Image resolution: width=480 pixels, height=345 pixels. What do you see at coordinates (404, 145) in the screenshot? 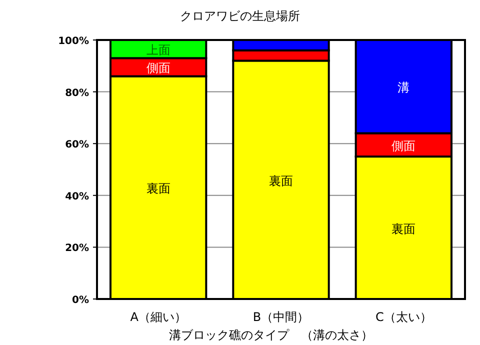
I see `text: 側面` at bounding box center [404, 145].